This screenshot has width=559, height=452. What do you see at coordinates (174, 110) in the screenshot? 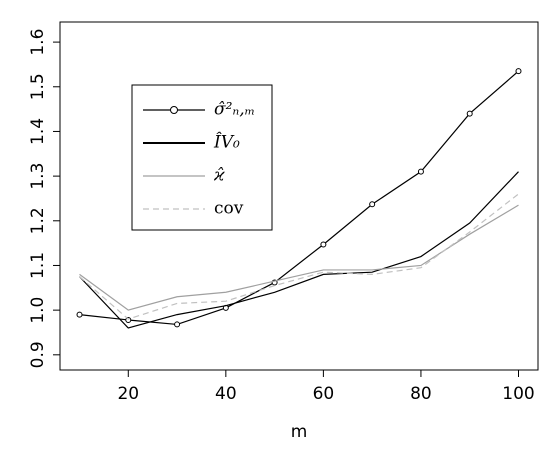
I see `legend-point` at bounding box center [174, 110].